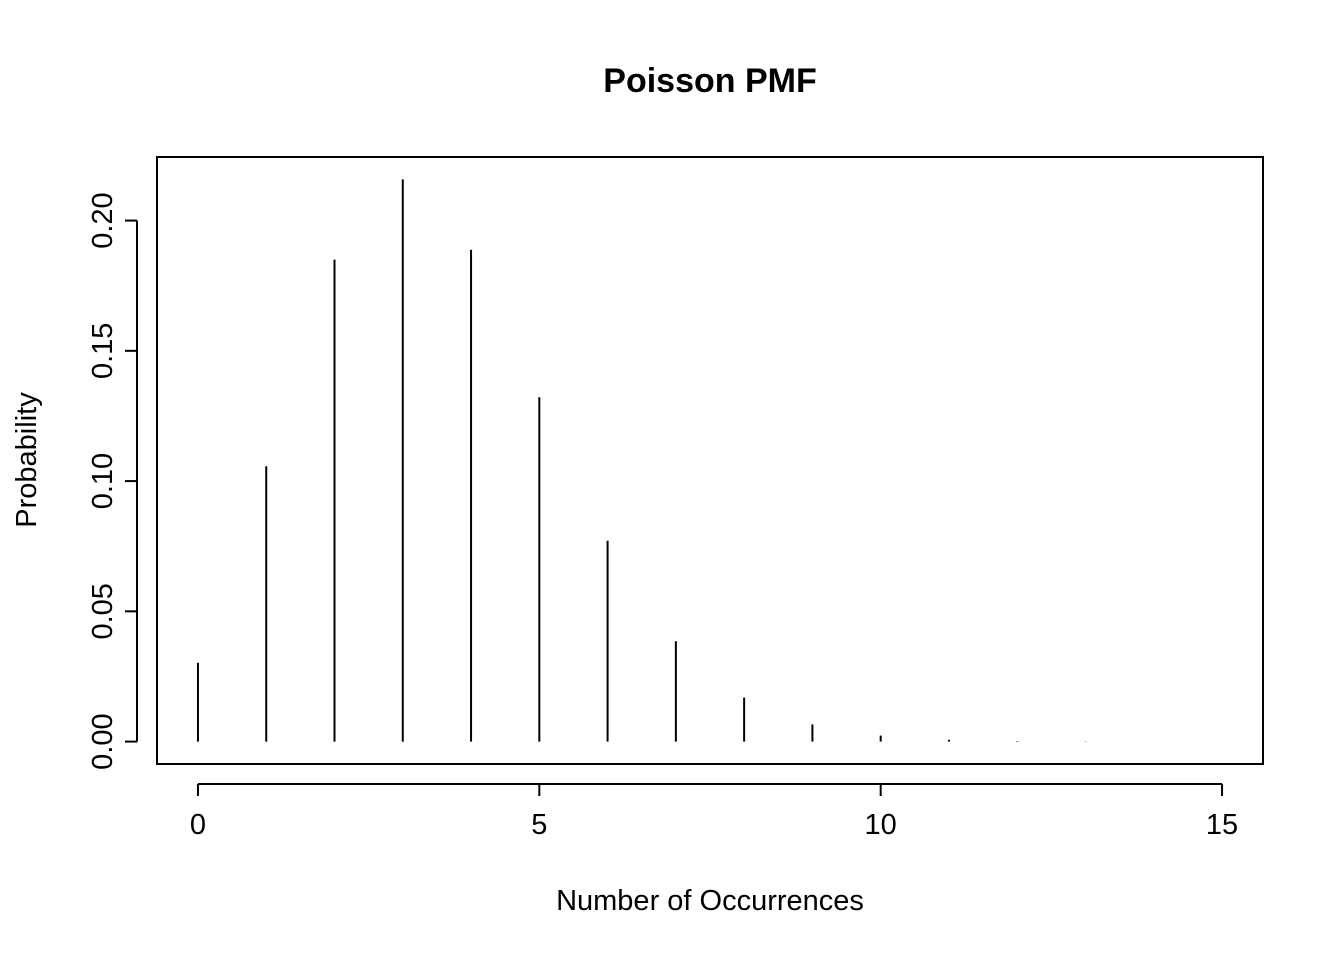  What do you see at coordinates (881, 825) in the screenshot?
I see `x-tick-label-10: 10` at bounding box center [881, 825].